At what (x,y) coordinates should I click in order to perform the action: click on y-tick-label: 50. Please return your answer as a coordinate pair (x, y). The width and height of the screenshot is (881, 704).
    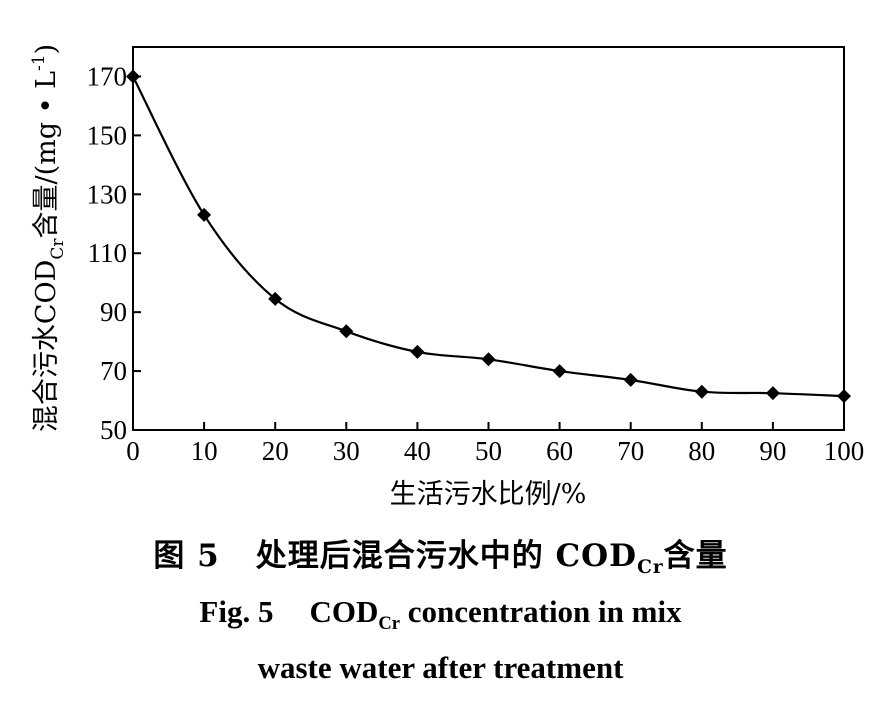
    Looking at the image, I should click on (113, 430).